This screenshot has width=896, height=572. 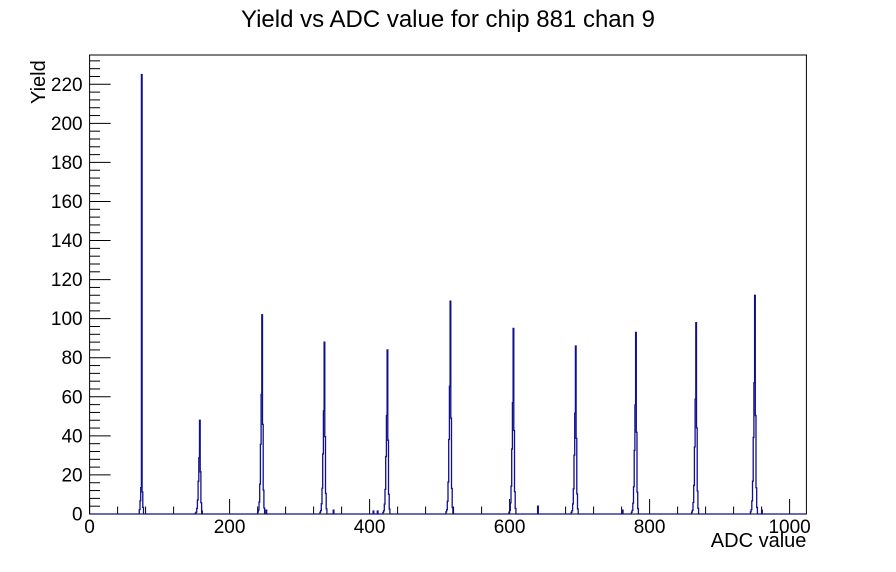 What do you see at coordinates (71, 358) in the screenshot?
I see `y-tick-label: 80` at bounding box center [71, 358].